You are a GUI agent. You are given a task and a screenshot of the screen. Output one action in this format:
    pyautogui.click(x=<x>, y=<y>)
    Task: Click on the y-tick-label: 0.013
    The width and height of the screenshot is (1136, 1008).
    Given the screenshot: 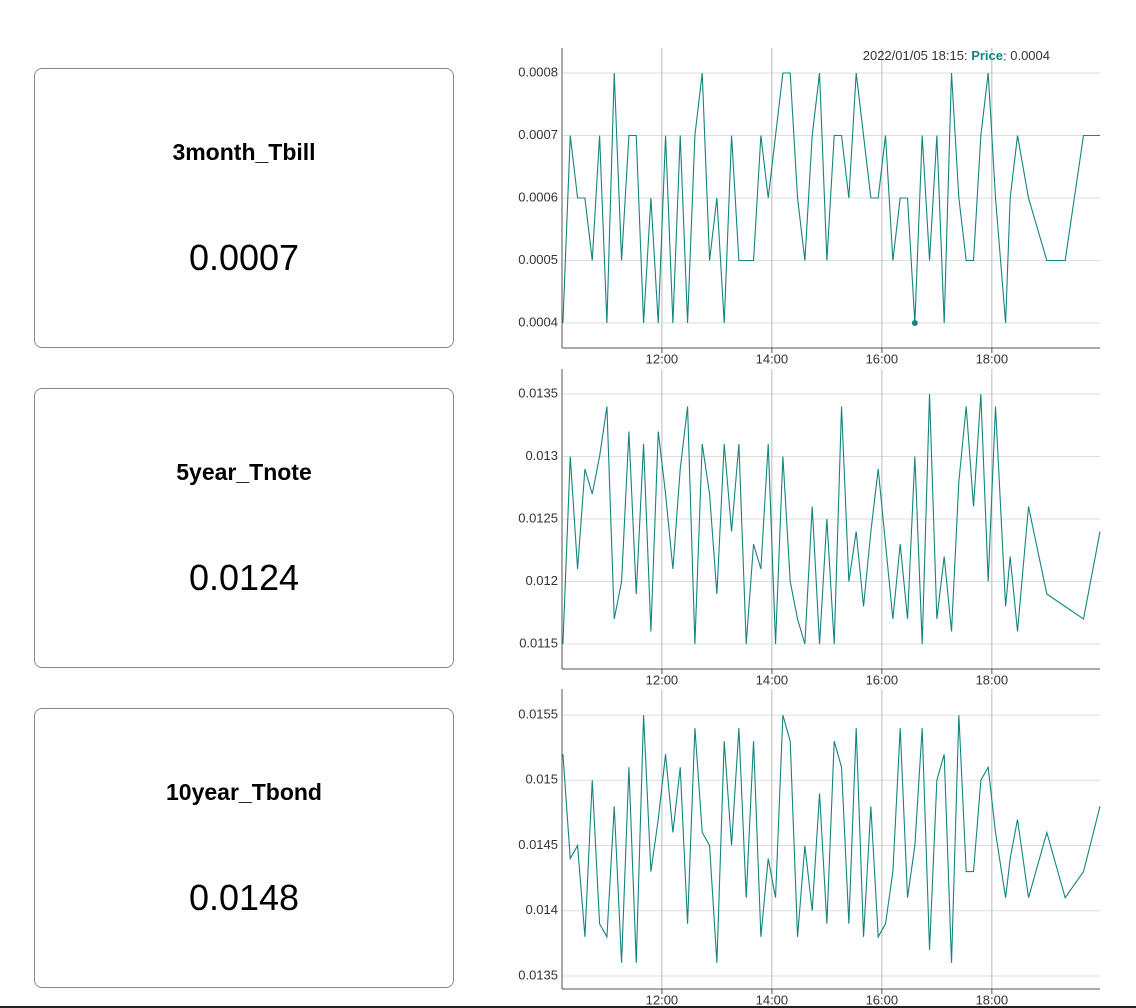 What is the action you would take?
    pyautogui.click(x=541, y=455)
    